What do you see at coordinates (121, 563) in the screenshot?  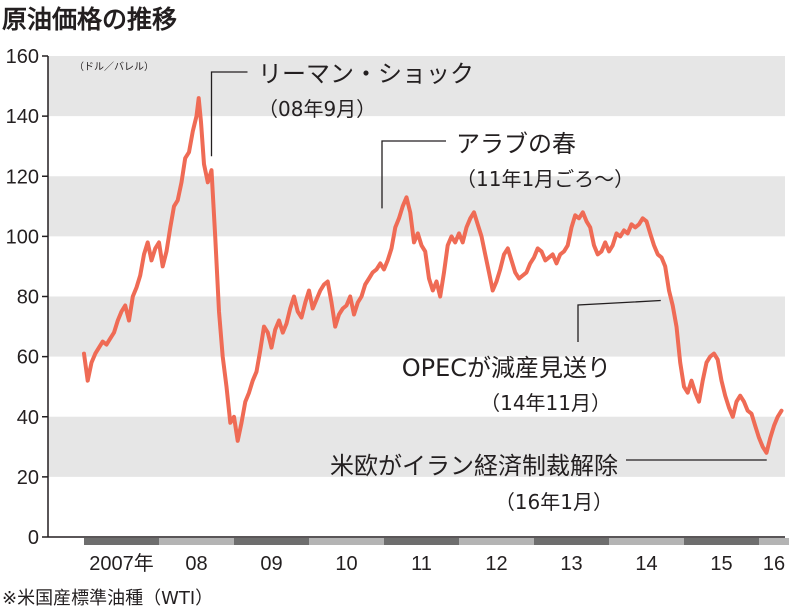 I see `x-tick-label: 2007年` at bounding box center [121, 563].